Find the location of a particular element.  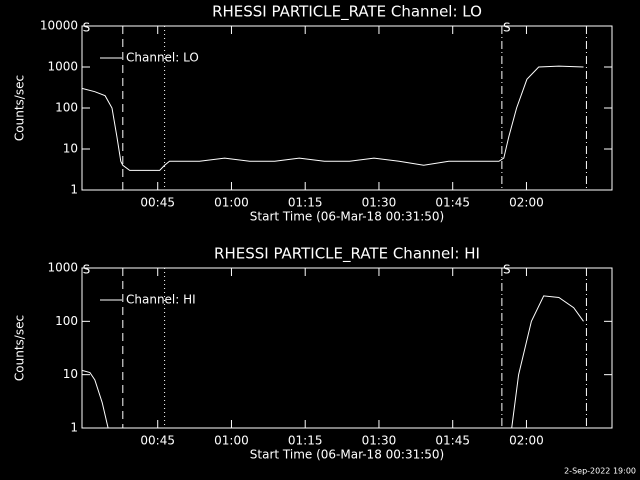

legend-label: Channel: LO is located at coordinates (162, 58).